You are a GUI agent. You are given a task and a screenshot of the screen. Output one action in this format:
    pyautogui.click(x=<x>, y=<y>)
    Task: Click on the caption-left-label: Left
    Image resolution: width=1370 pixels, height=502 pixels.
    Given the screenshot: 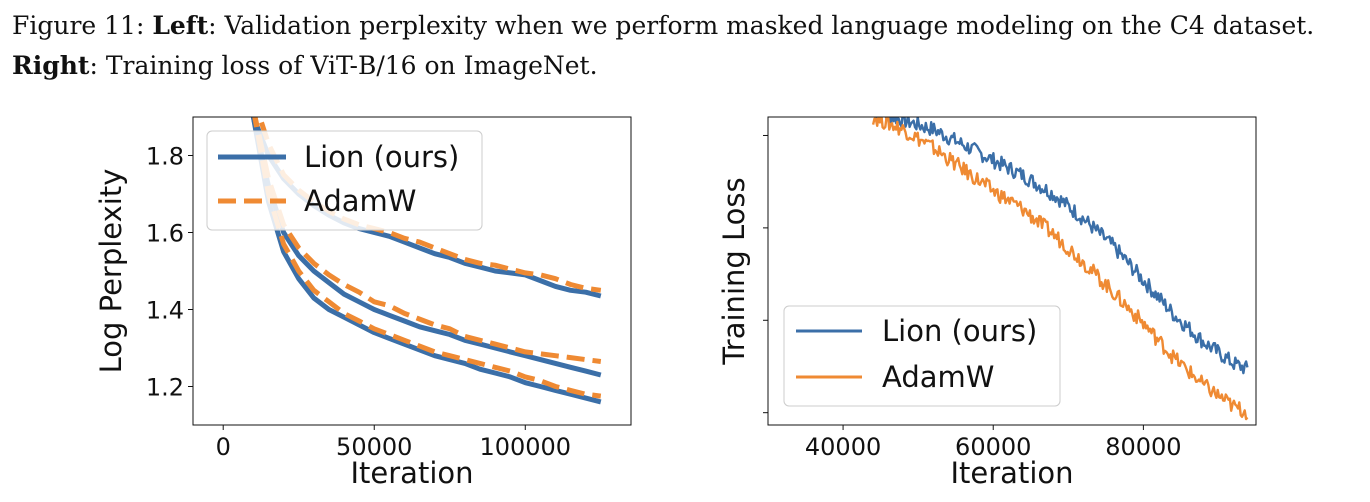 What is the action you would take?
    pyautogui.click(x=180, y=25)
    